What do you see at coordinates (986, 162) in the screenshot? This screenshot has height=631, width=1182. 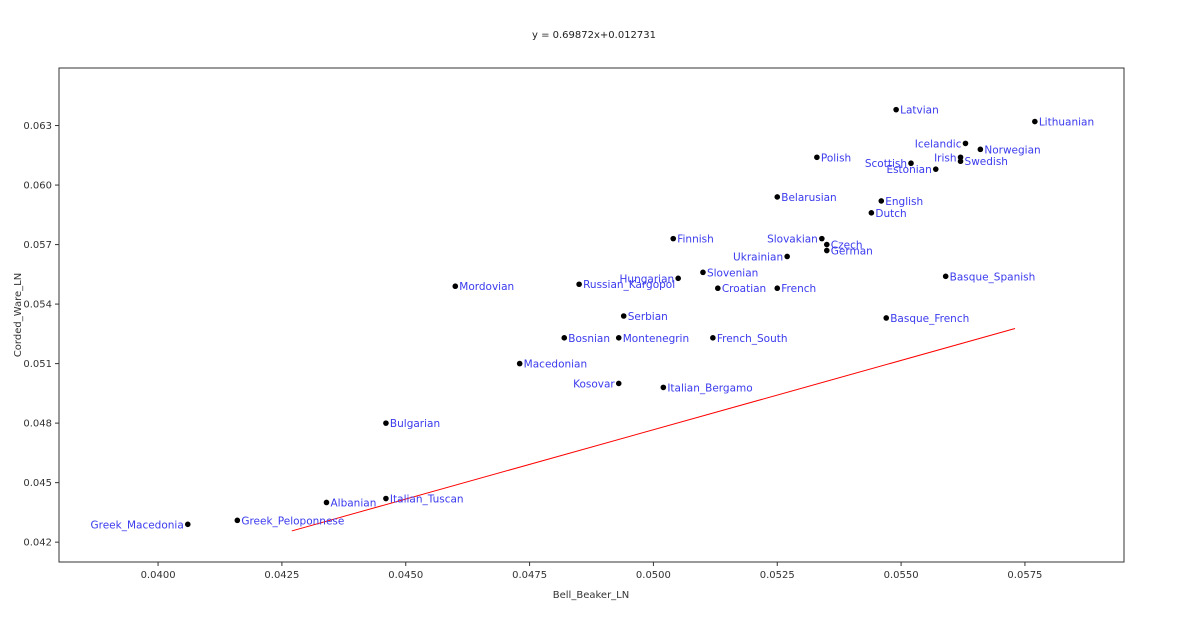 I see `data-point-label: Swedish` at bounding box center [986, 162].